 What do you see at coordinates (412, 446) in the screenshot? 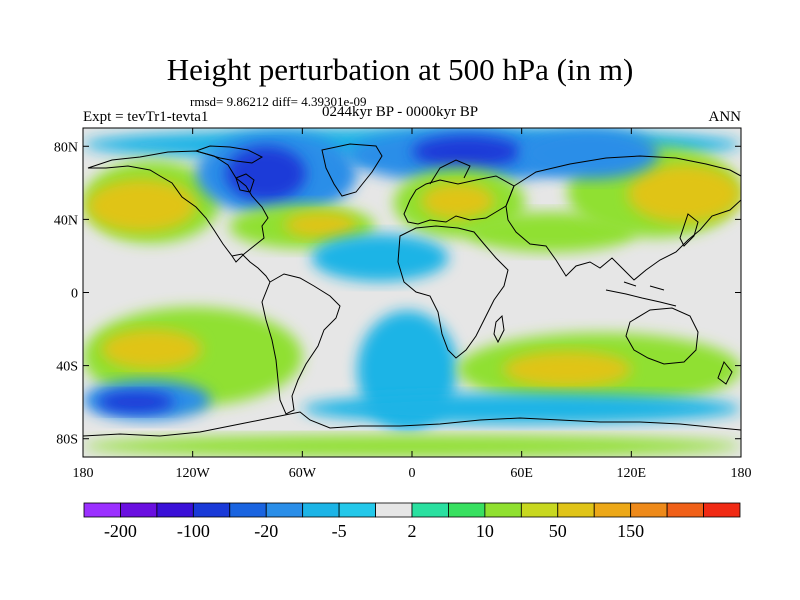
I see `field-antarctic-high` at bounding box center [412, 446].